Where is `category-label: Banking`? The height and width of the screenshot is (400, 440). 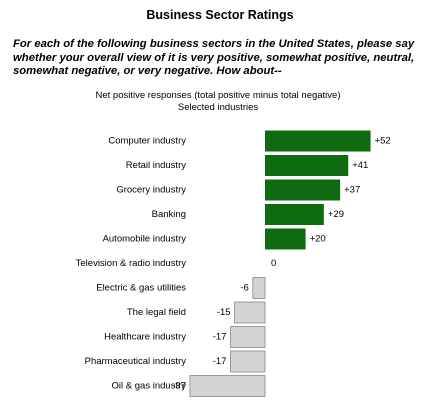 category-label: Banking is located at coordinates (169, 214).